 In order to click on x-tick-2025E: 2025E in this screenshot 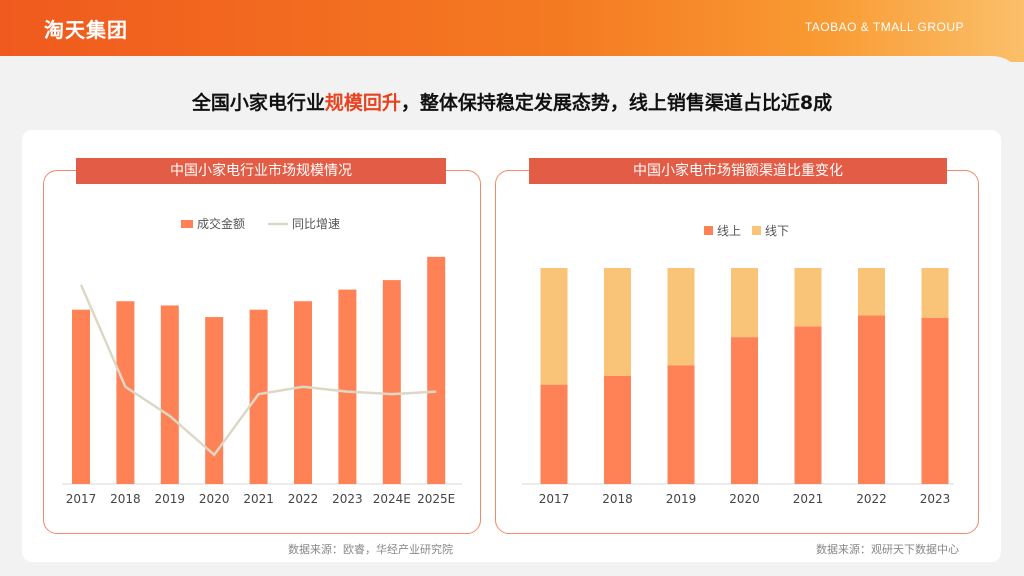, I will do `click(436, 499)`.